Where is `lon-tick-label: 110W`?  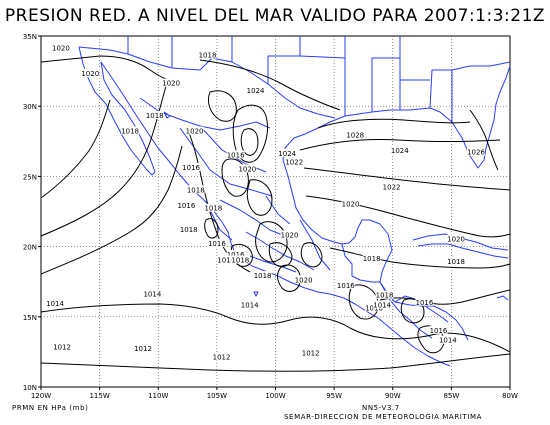 lon-tick-label: 110W is located at coordinates (158, 396).